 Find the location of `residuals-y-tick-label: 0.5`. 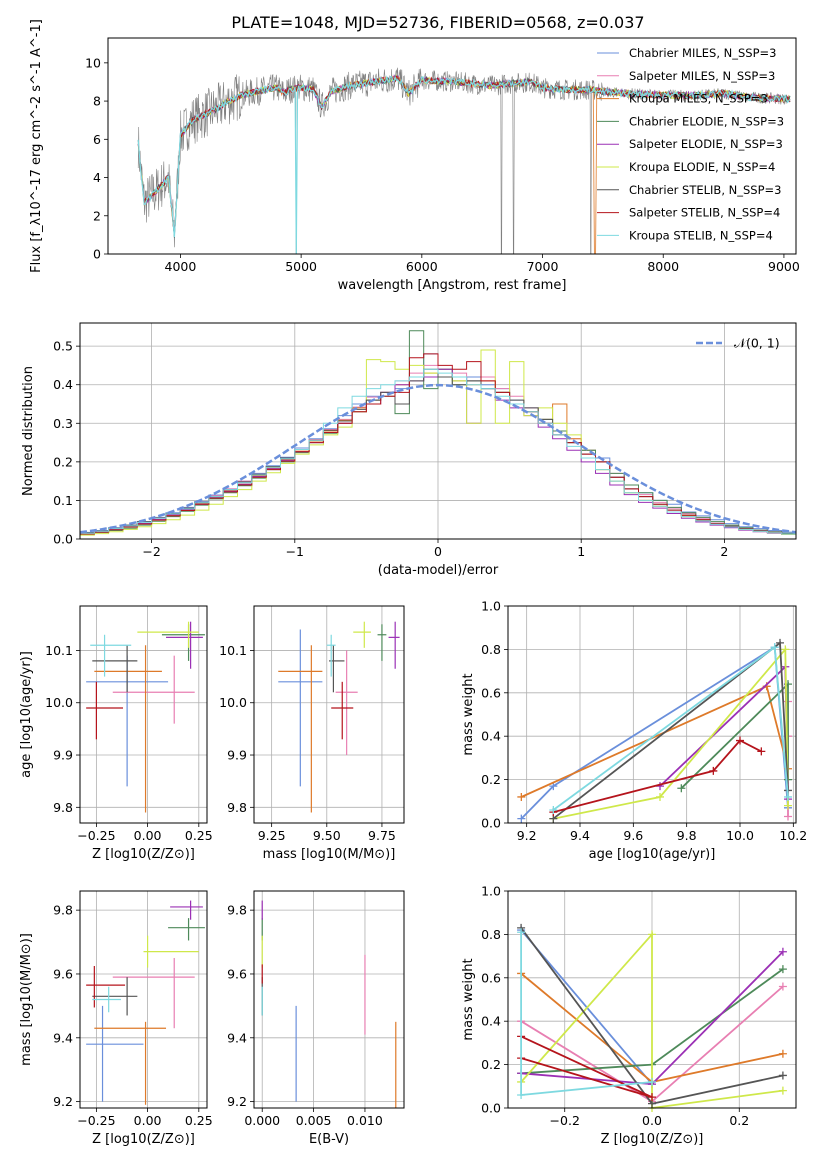

residuals-y-tick-label: 0.5 is located at coordinates (63, 346).